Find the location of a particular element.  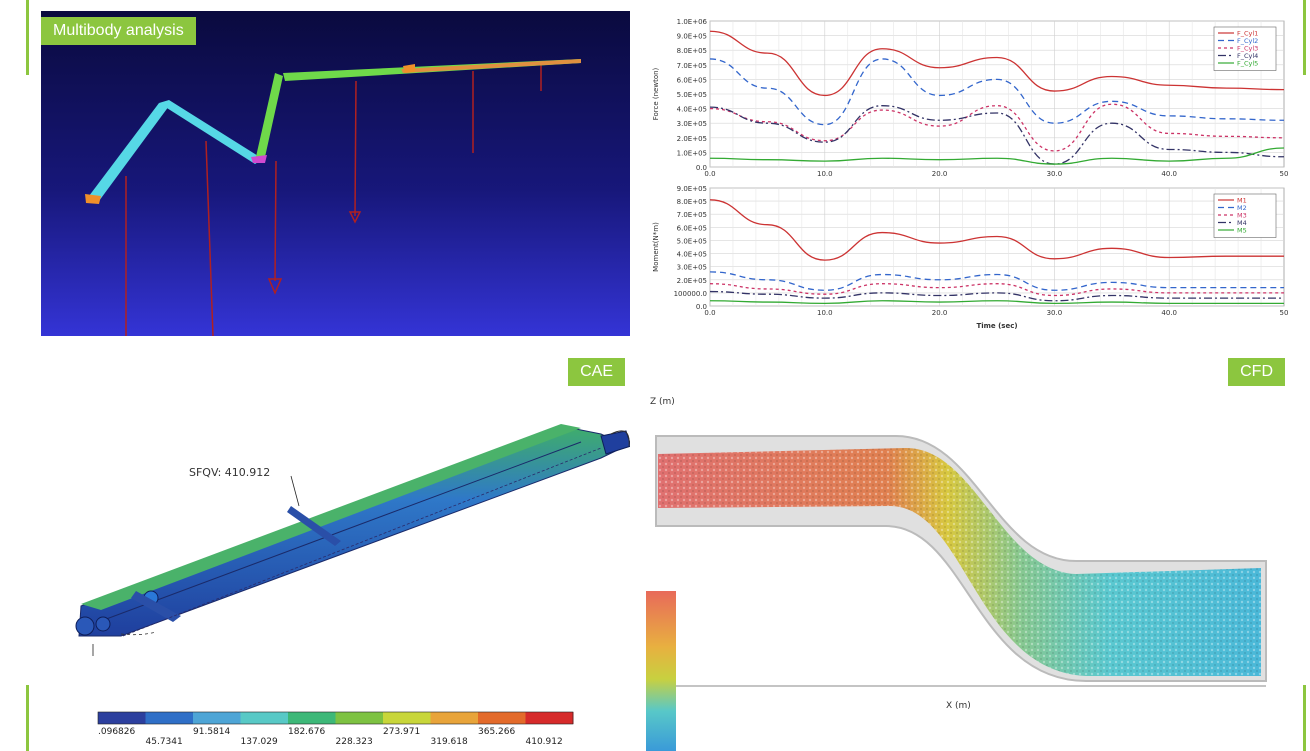

colorbar-label-bottom: 319.618 is located at coordinates (449, 742).